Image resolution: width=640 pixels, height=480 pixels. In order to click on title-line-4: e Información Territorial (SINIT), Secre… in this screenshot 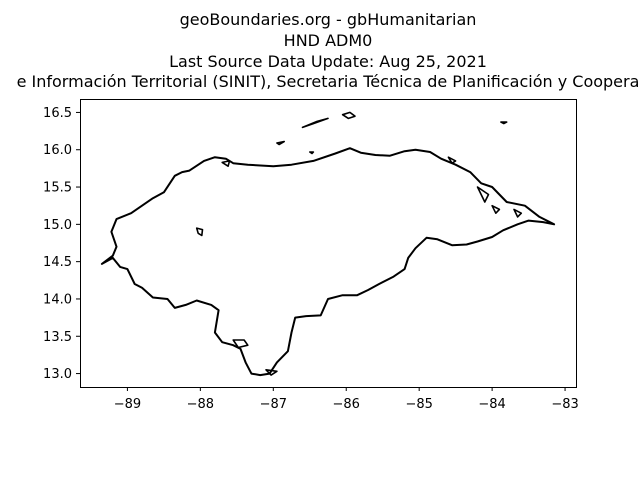, I will do `click(328, 81)`.